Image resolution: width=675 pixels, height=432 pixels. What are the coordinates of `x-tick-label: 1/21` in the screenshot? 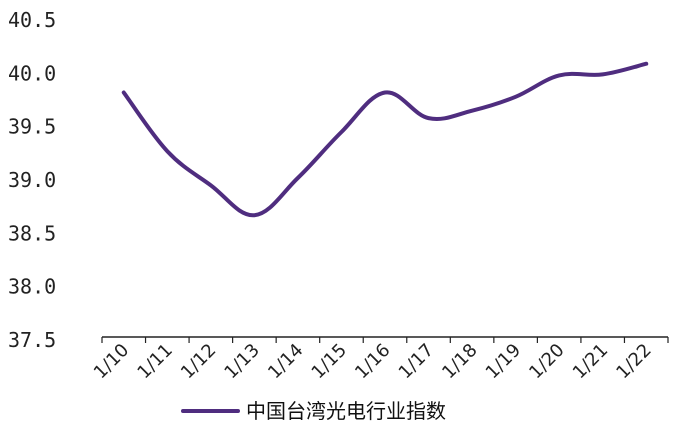 It's located at (590, 361).